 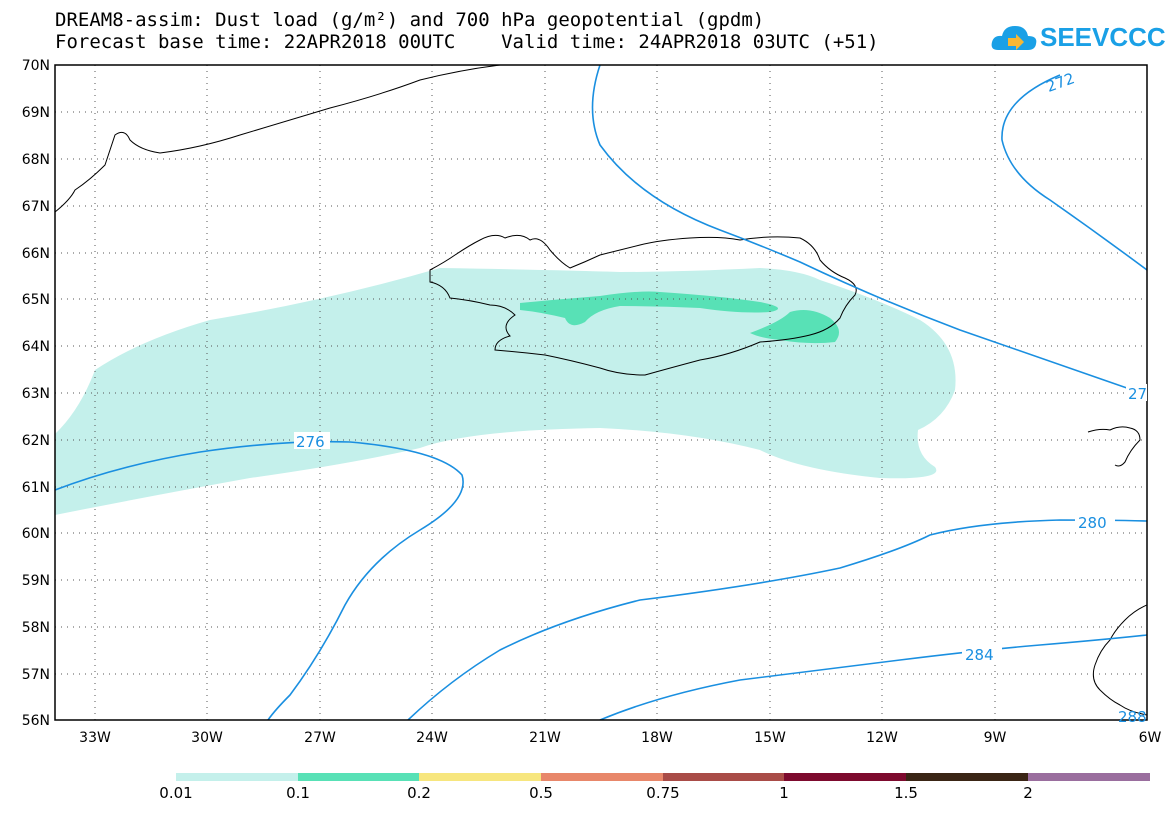 What do you see at coordinates (36, 66) in the screenshot?
I see `lat-label: 70N` at bounding box center [36, 66].